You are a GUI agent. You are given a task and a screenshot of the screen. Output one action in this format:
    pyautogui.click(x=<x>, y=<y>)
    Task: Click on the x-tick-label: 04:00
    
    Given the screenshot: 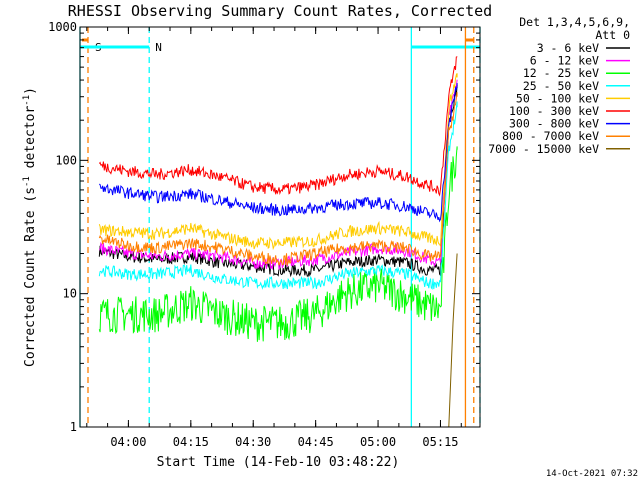 What is the action you would take?
    pyautogui.click(x=128, y=442)
    